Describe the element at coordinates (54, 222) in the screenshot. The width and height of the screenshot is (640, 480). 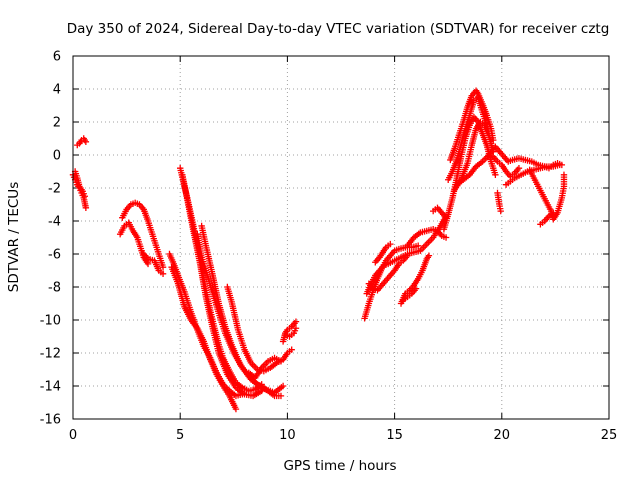
I see `y-tick-label: -4` at that location.